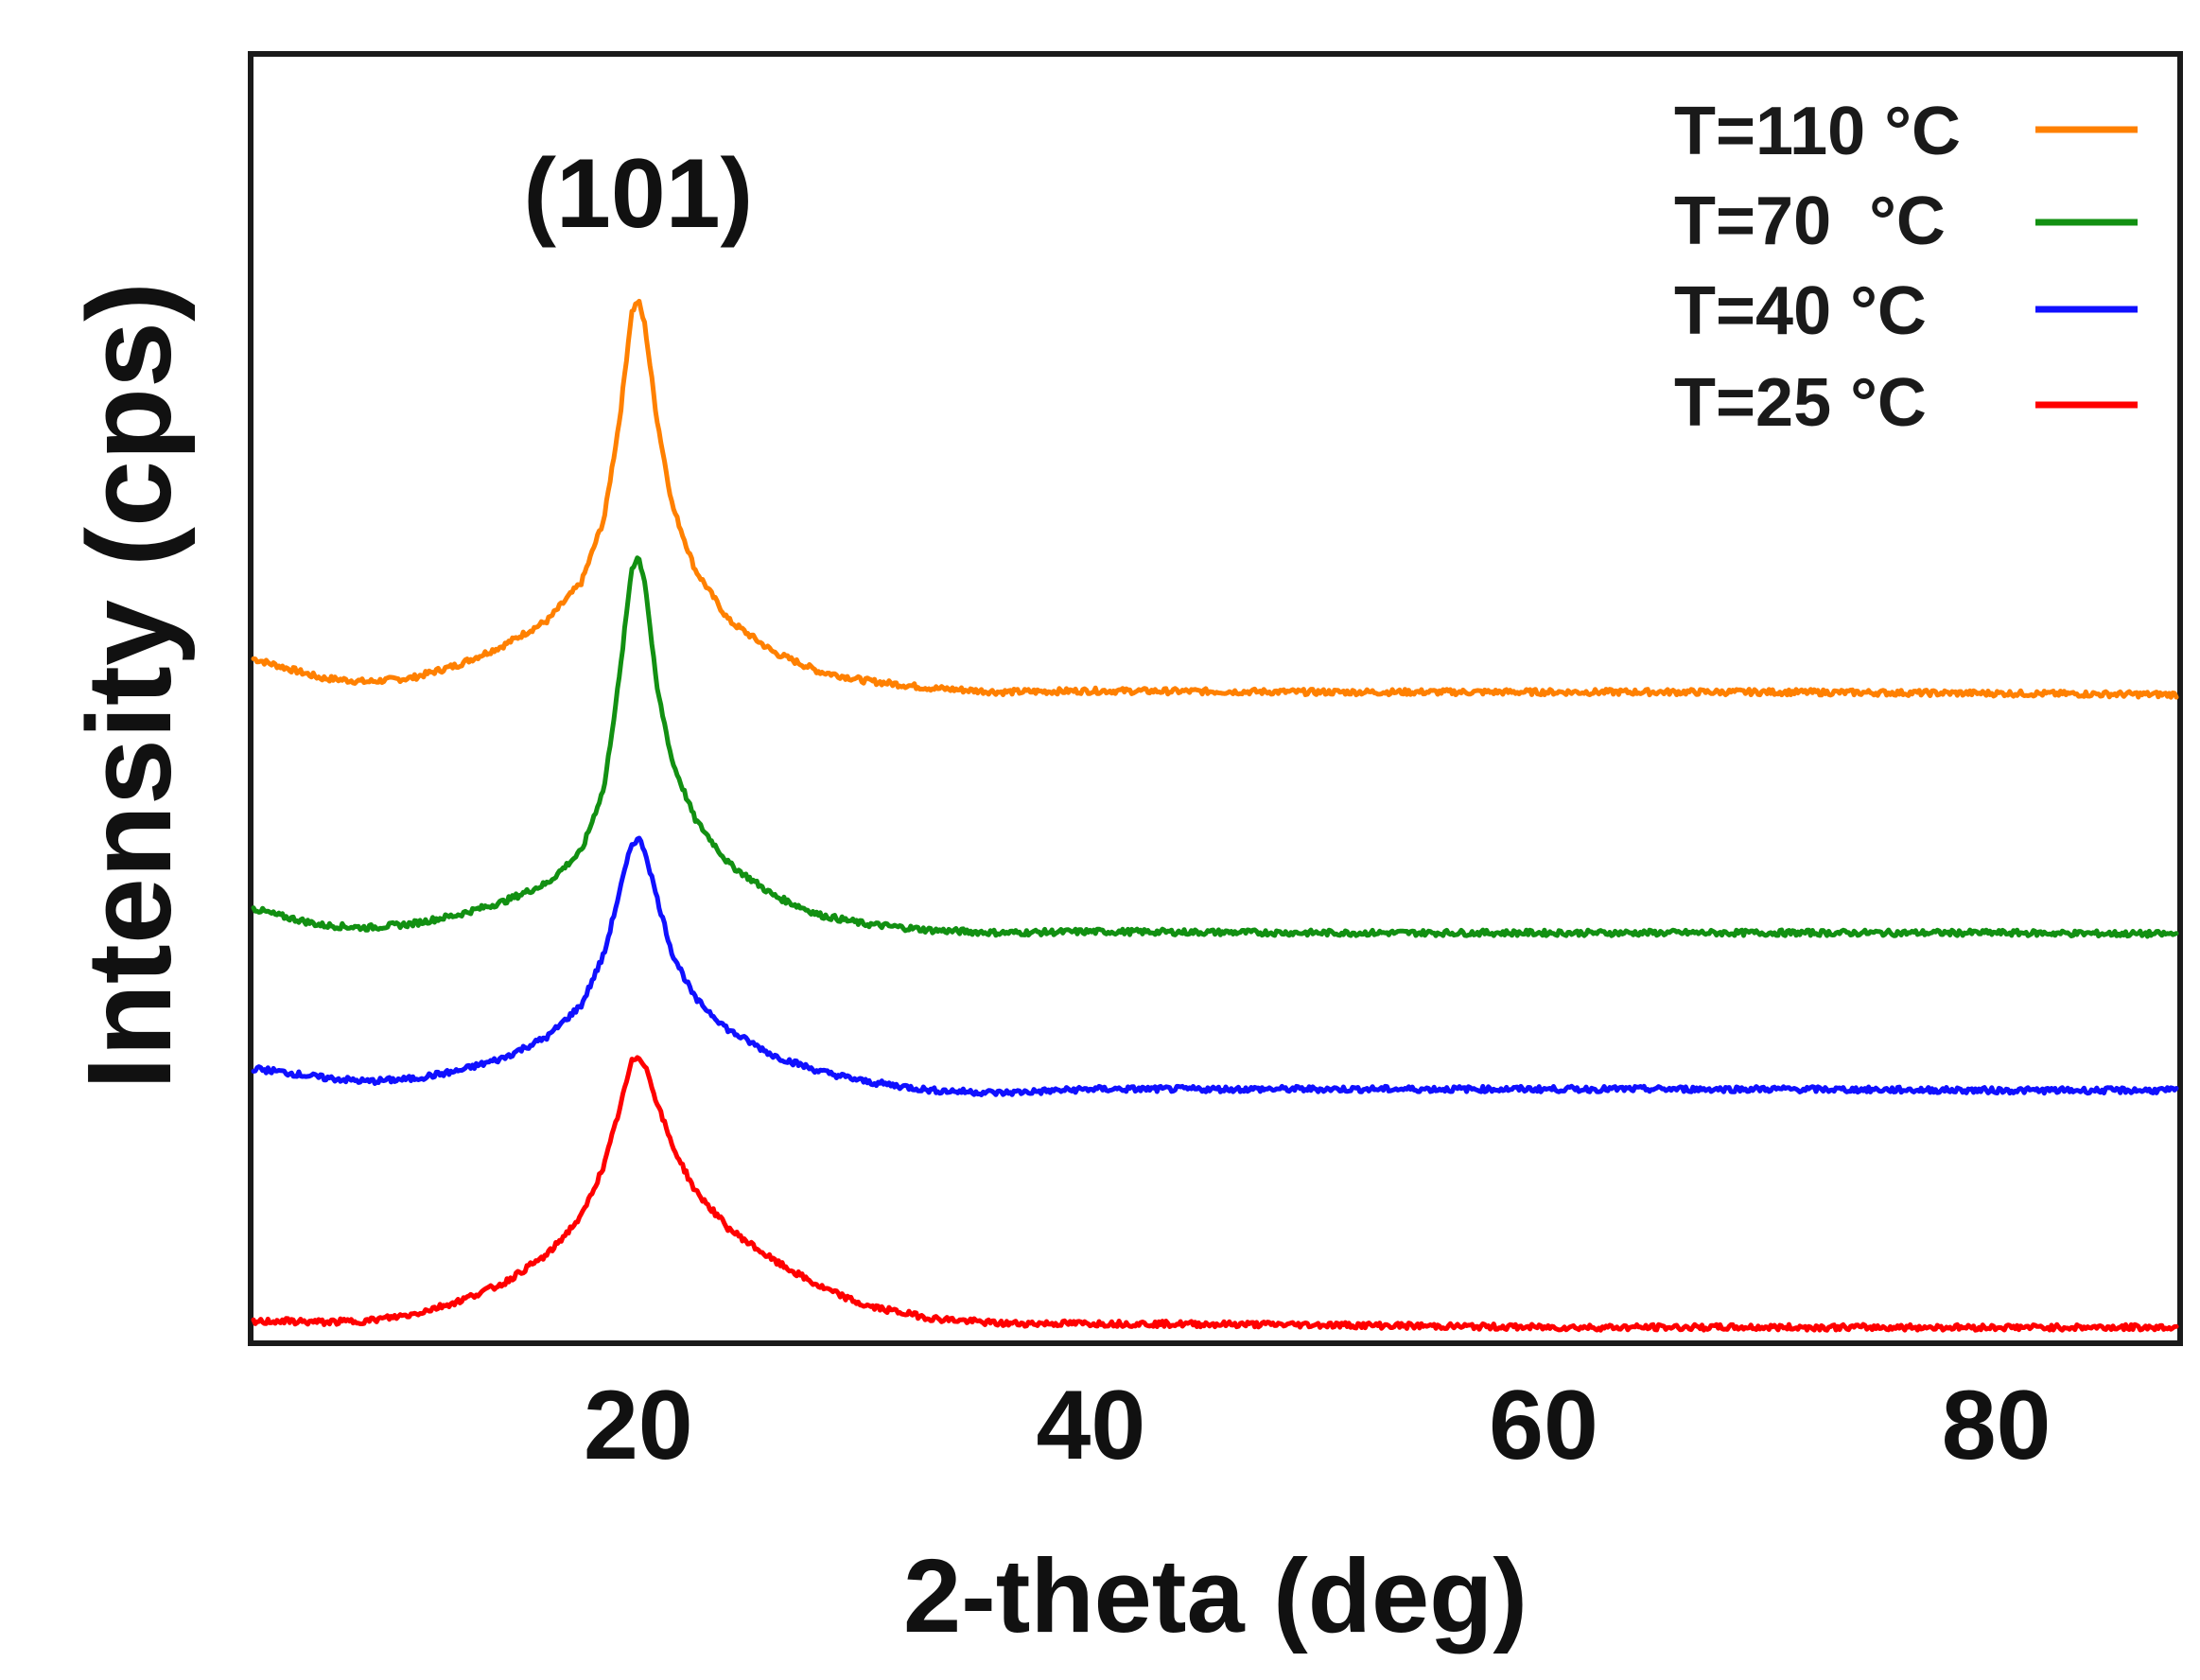  I want to click on peak-annotation: (101), so click(638, 194).